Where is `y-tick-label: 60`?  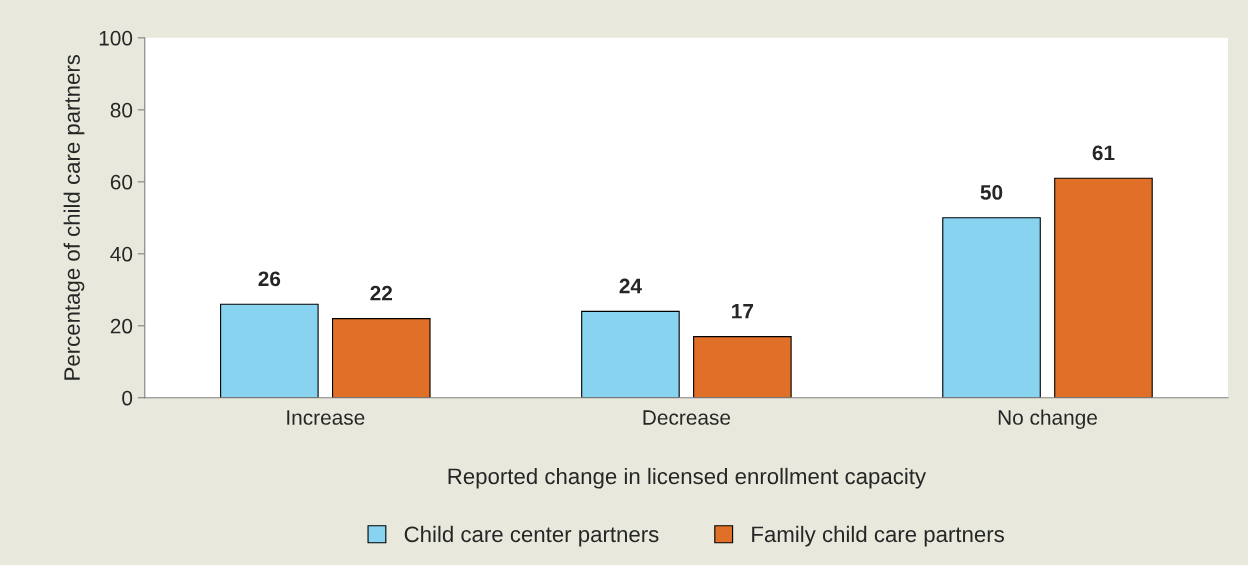
y-tick-label: 60 is located at coordinates (121, 182).